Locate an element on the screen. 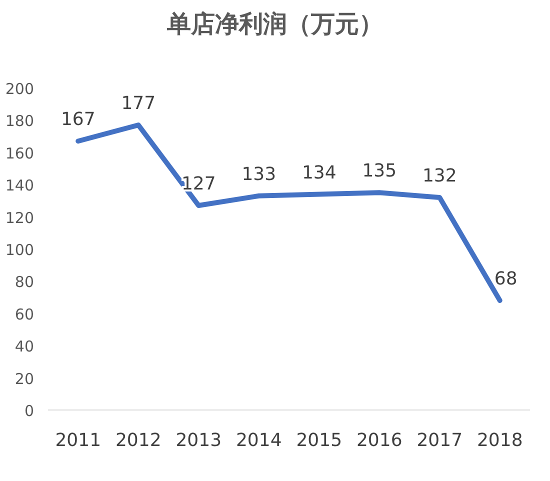  y-tick-label: 200 is located at coordinates (19, 89).